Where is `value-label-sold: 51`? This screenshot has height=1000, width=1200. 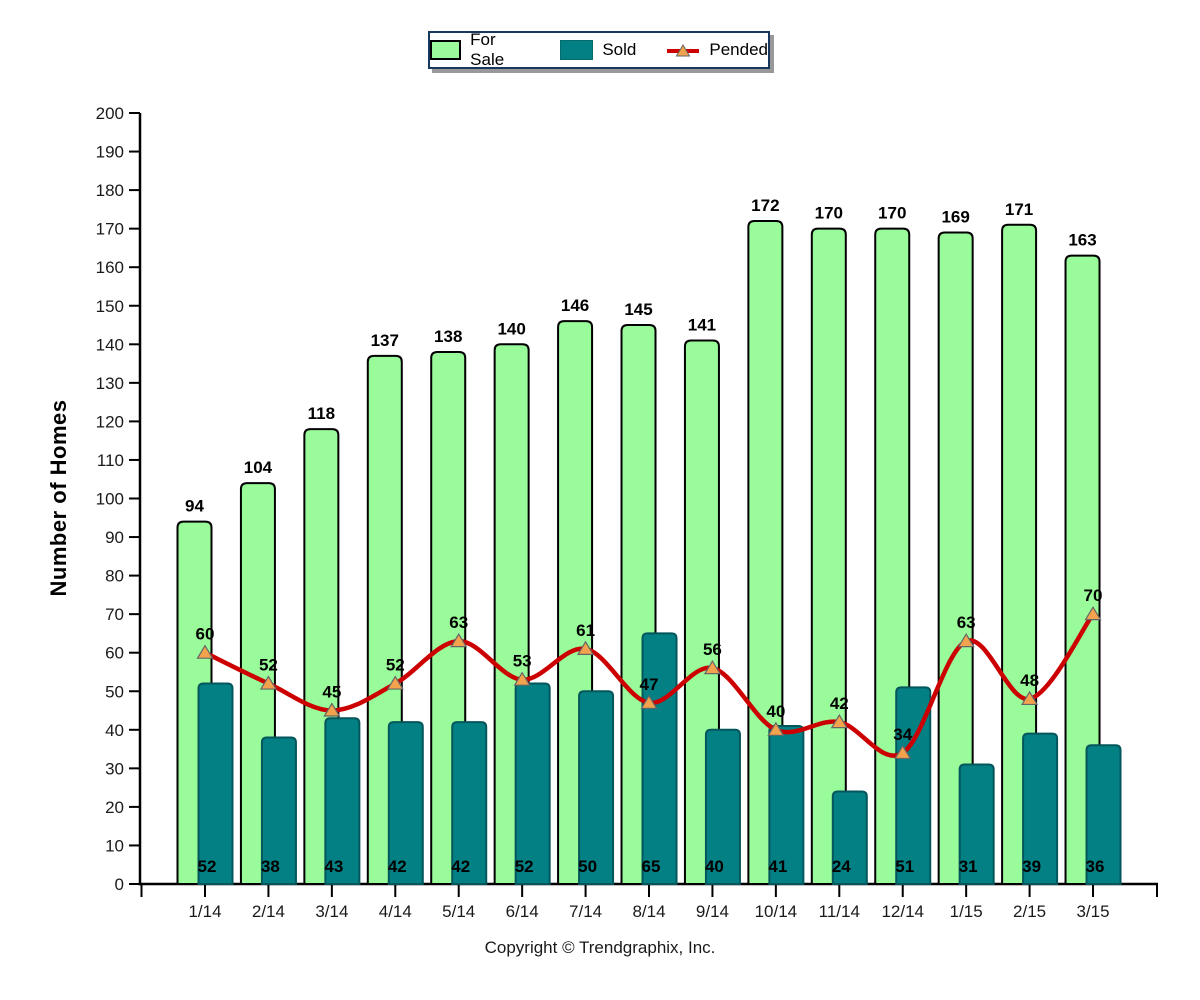 value-label-sold: 51 is located at coordinates (904, 866).